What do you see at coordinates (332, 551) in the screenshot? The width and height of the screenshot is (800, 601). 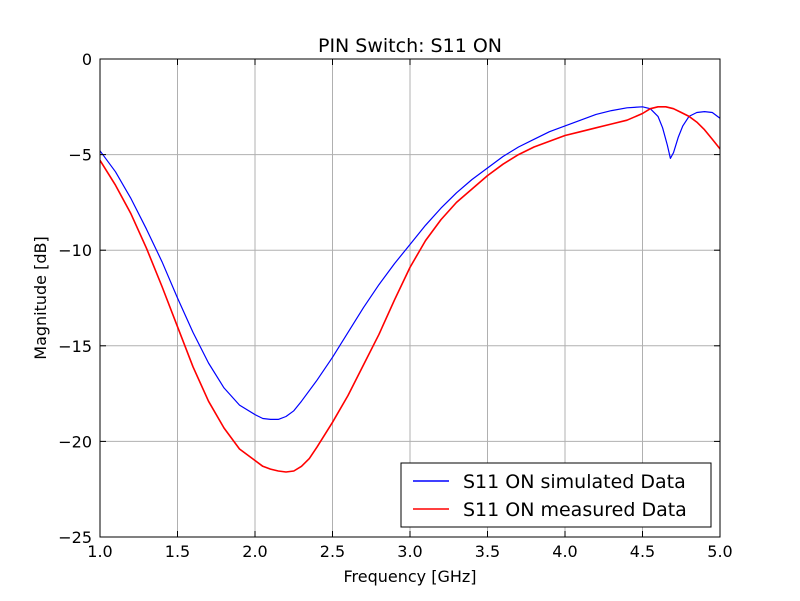 I see `x-tick-label: 2.5` at bounding box center [332, 551].